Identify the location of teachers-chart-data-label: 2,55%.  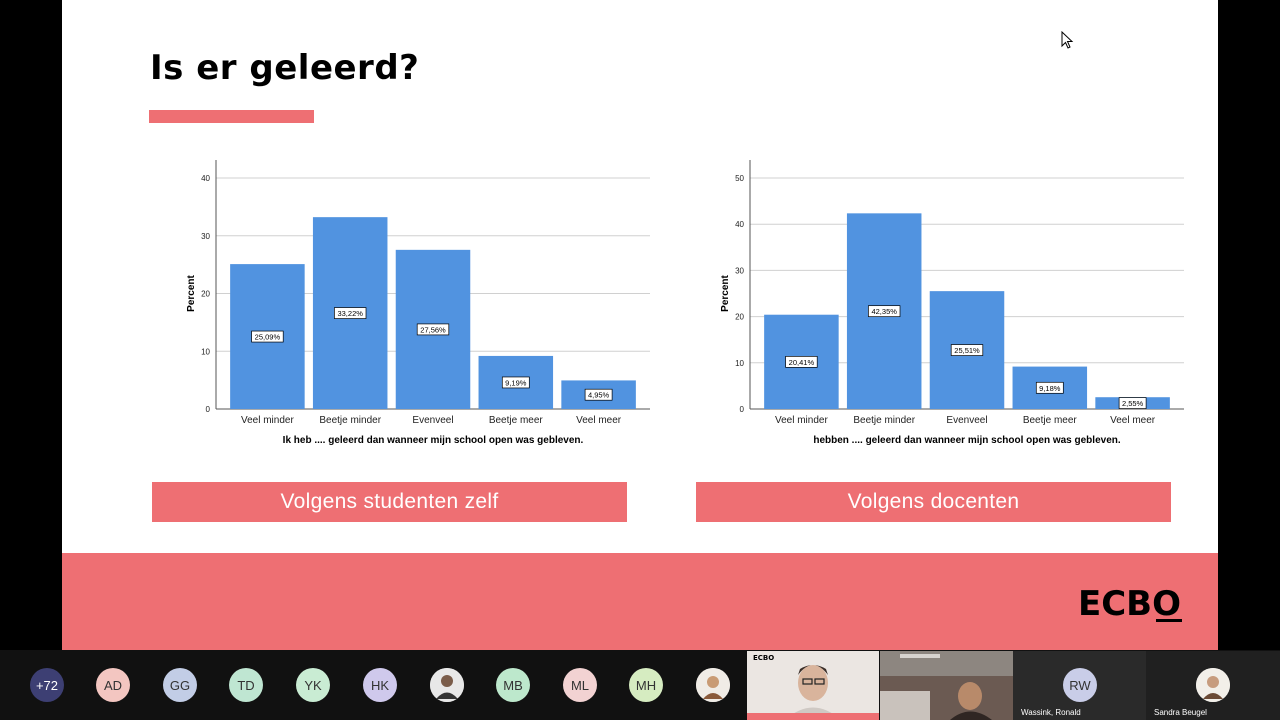
(1133, 403).